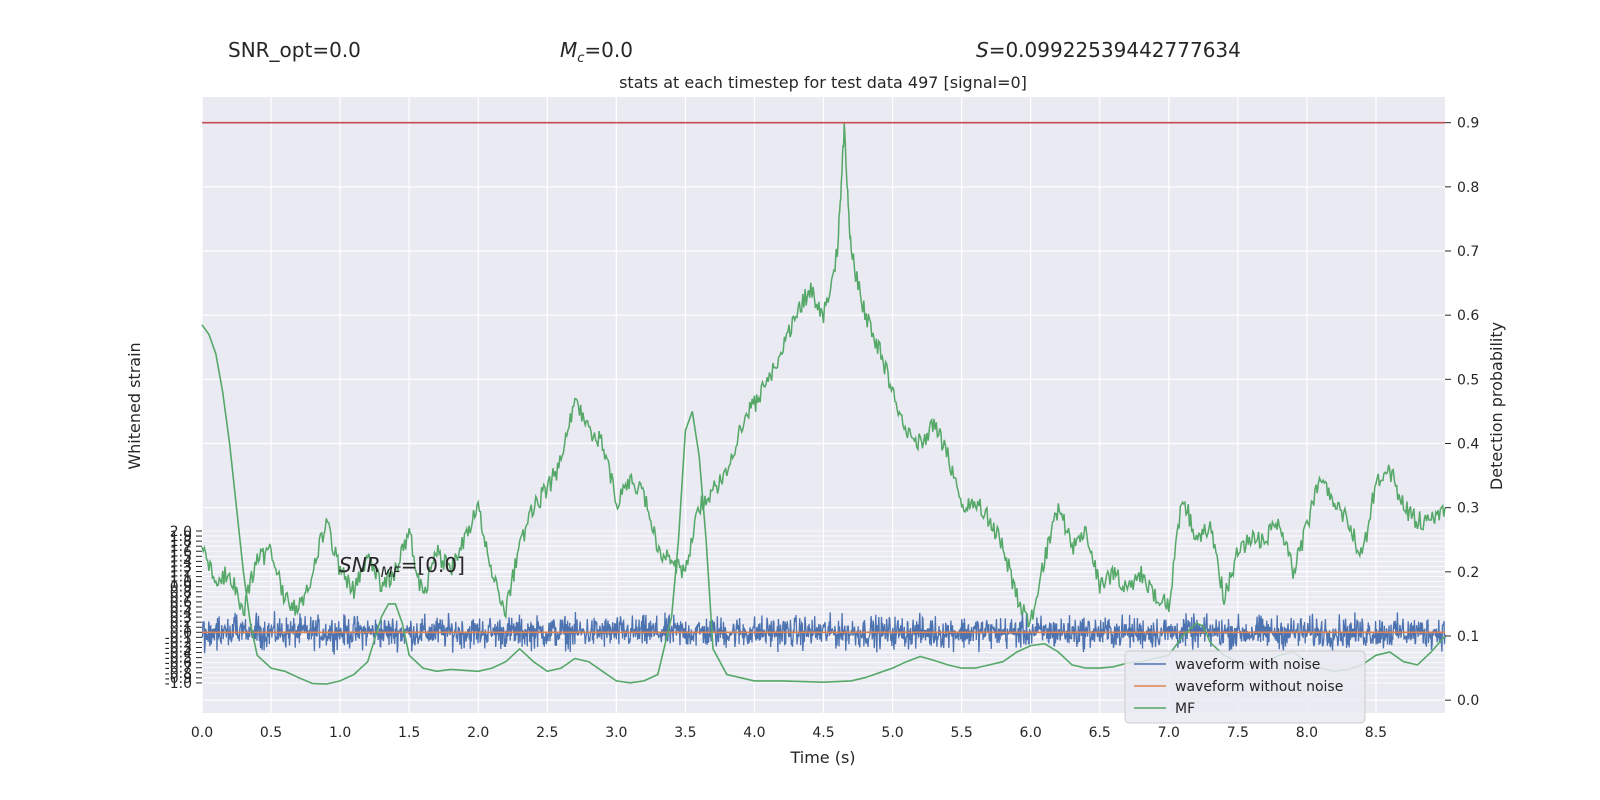 Image resolution: width=1600 pixels, height=800 pixels. What do you see at coordinates (754, 733) in the screenshot?
I see `x-tick-label: 4.0` at bounding box center [754, 733].